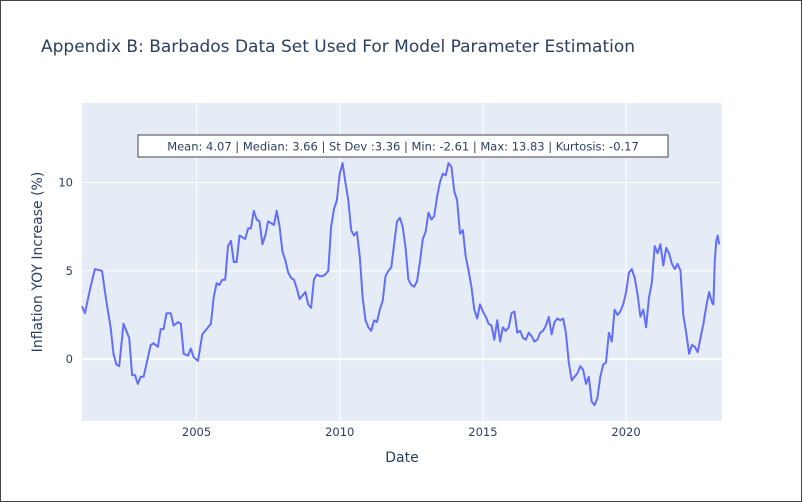 The height and width of the screenshot is (502, 802). I want to click on y-axis-title: Inflation YOY Increase (%), so click(38, 262).